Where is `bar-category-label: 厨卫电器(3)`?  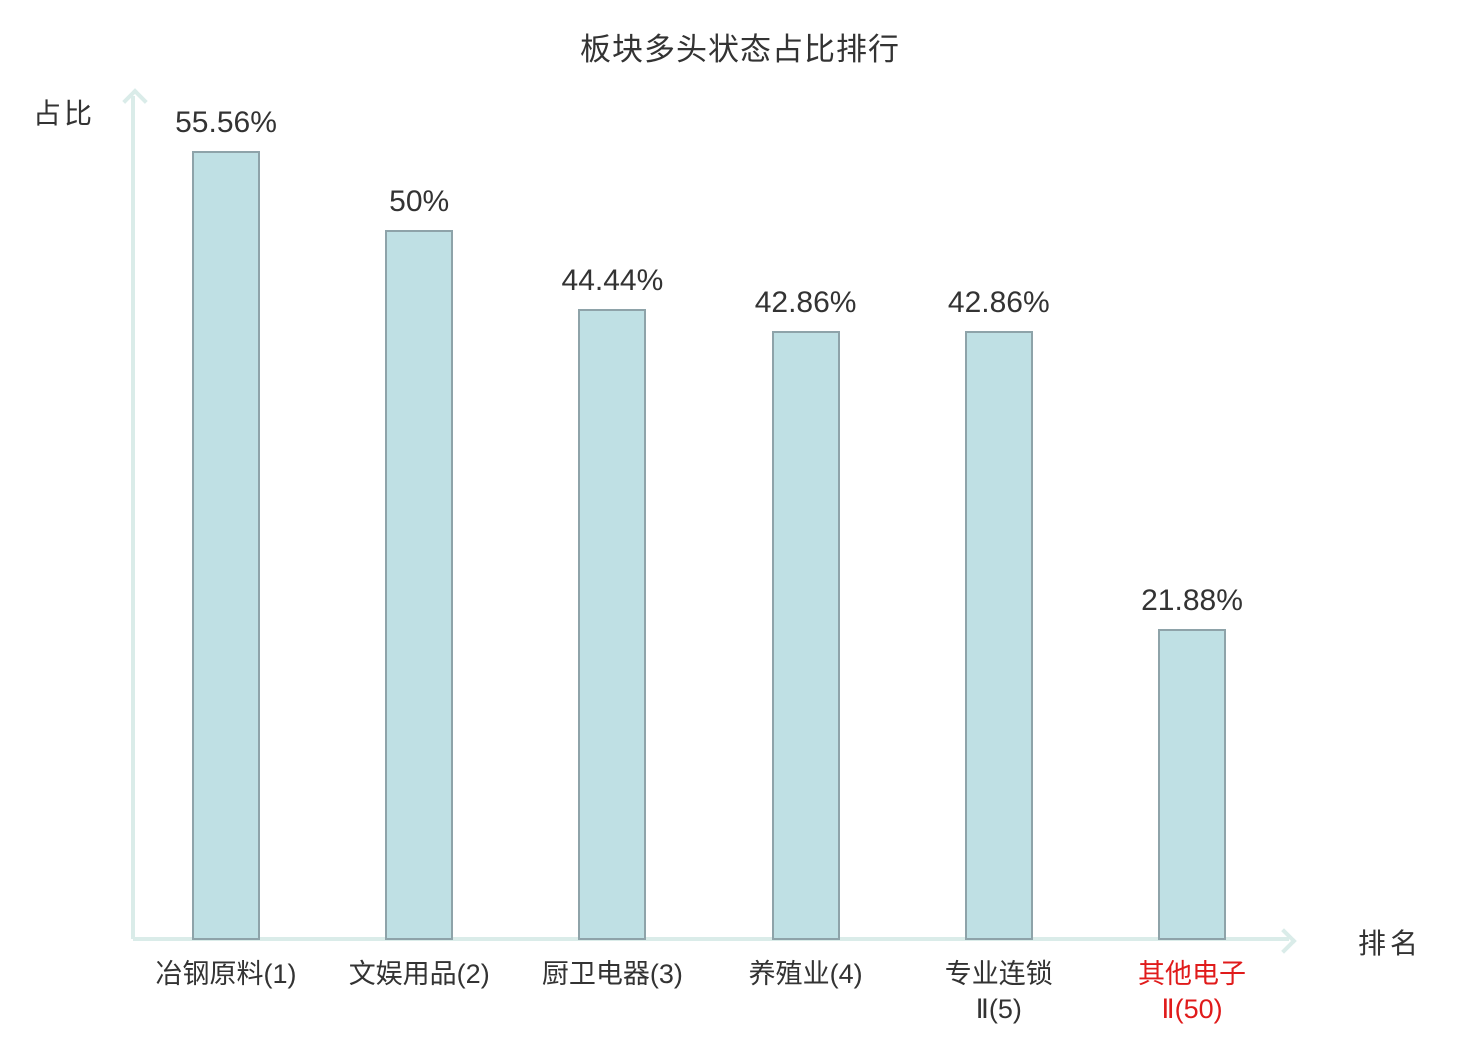 bar-category-label: 厨卫电器(3) is located at coordinates (612, 974).